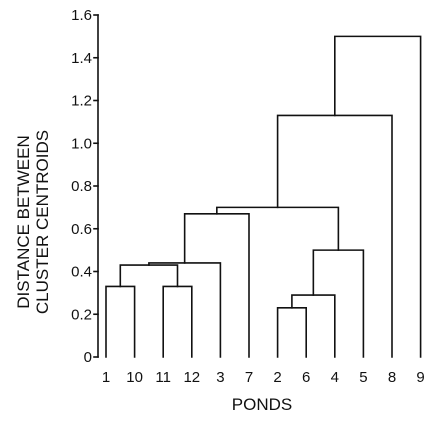 The image size is (424, 421). I want to click on x-tick-label: 4, so click(335, 377).